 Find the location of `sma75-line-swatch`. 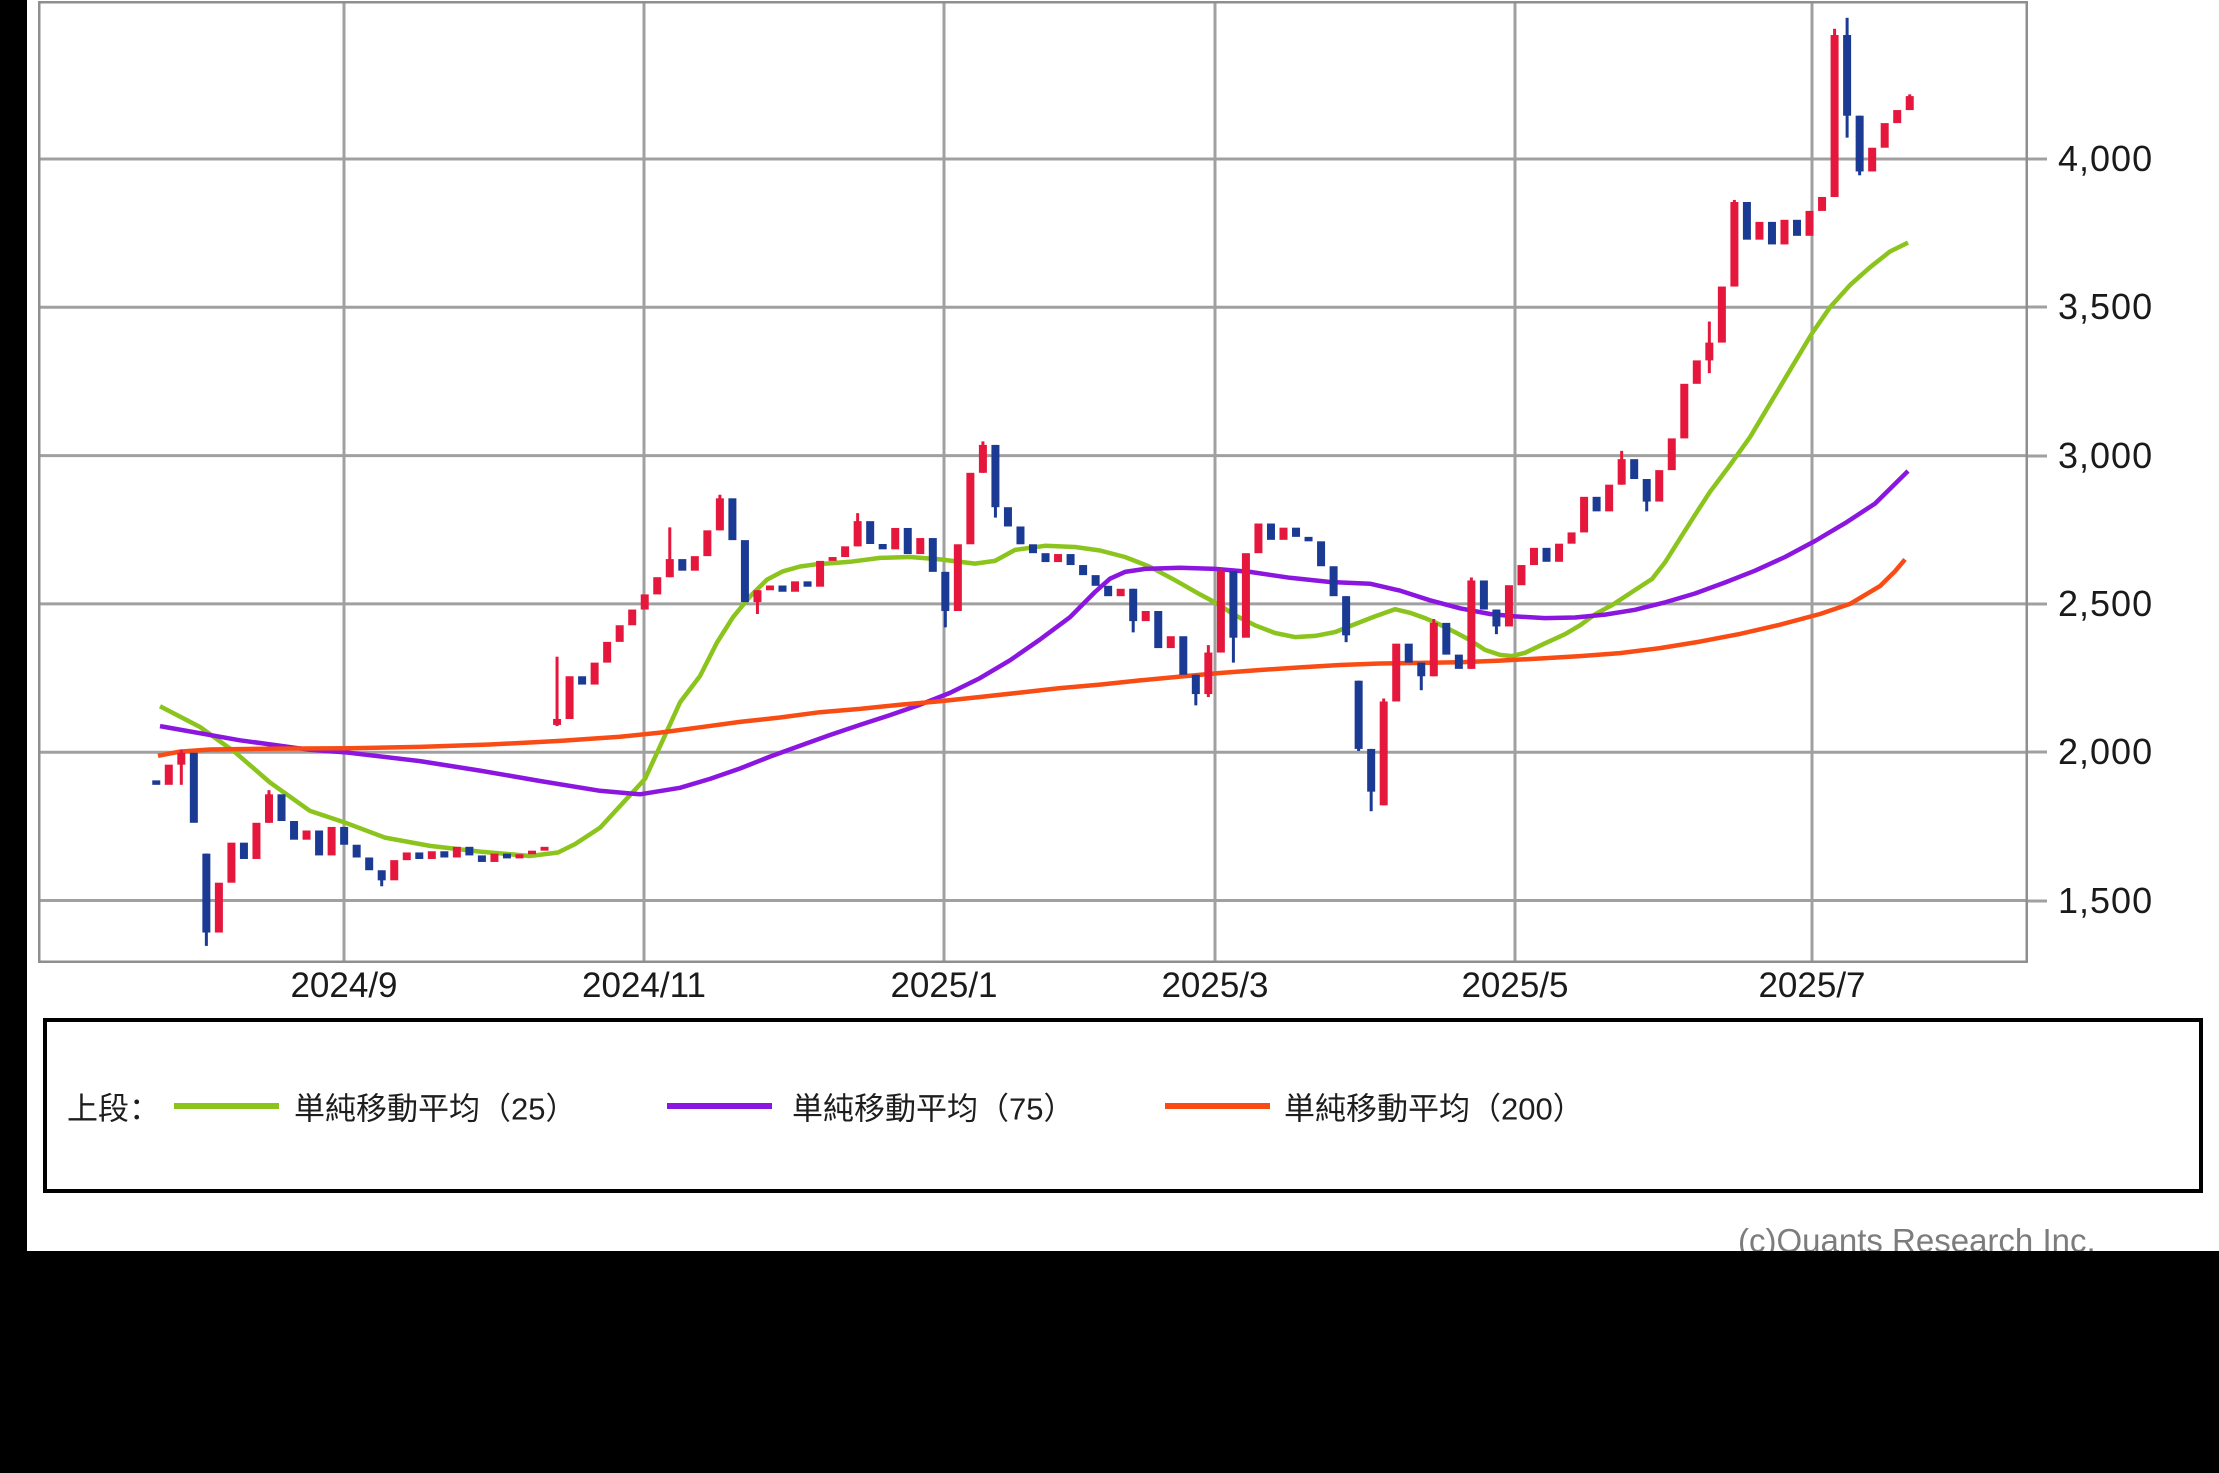

sma75-line-swatch is located at coordinates (719, 1105).